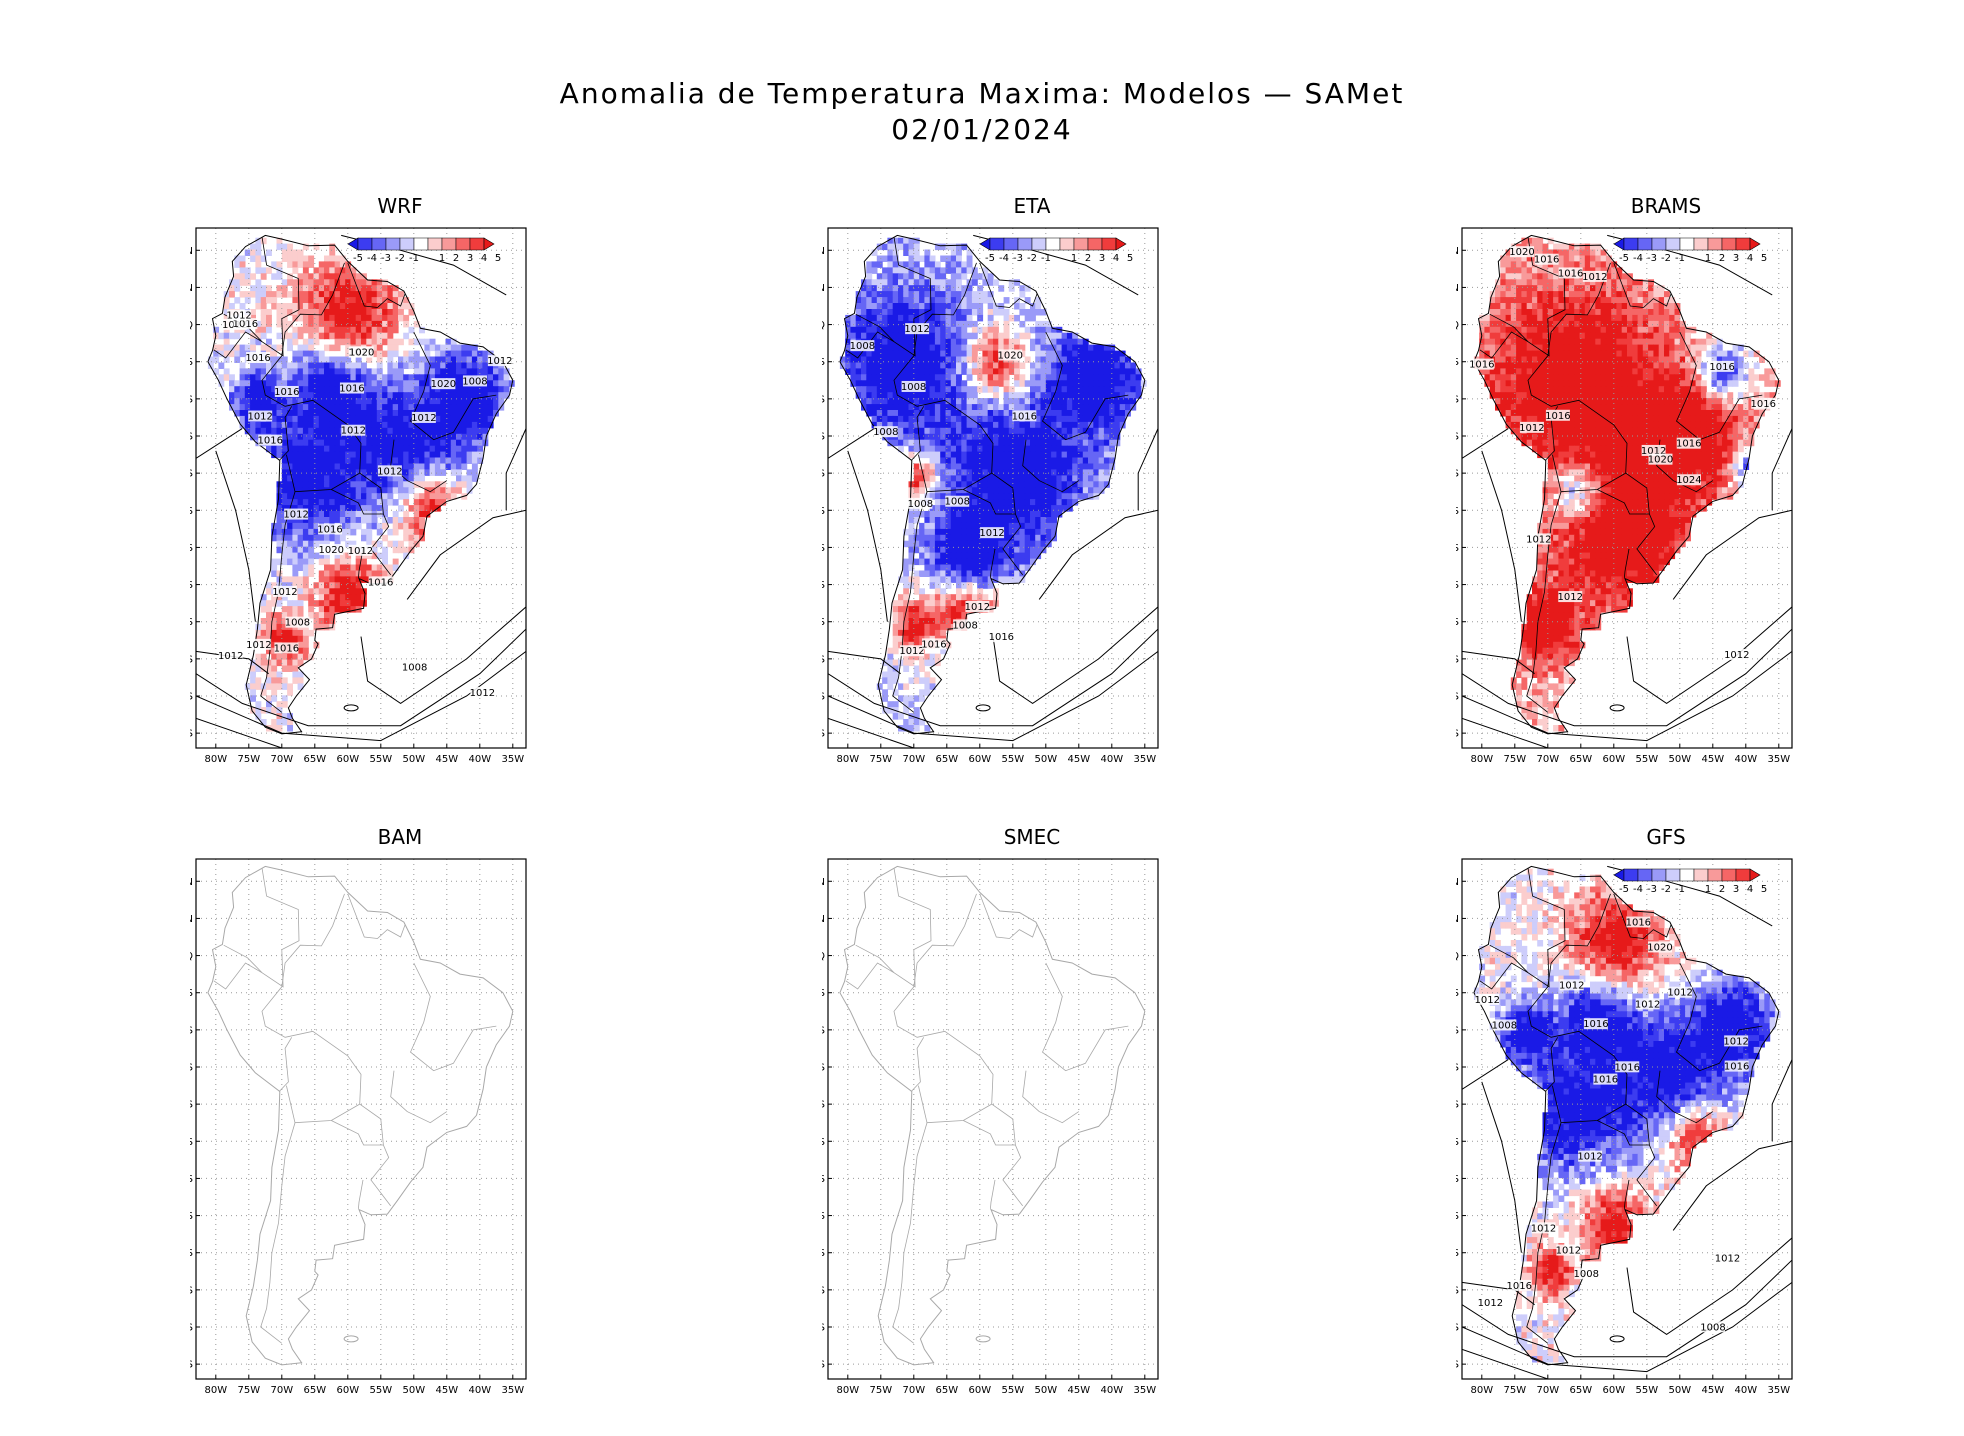 This screenshot has width=1964, height=1436. I want to click on lat-tick-label: 55S, so click(191, 1365).